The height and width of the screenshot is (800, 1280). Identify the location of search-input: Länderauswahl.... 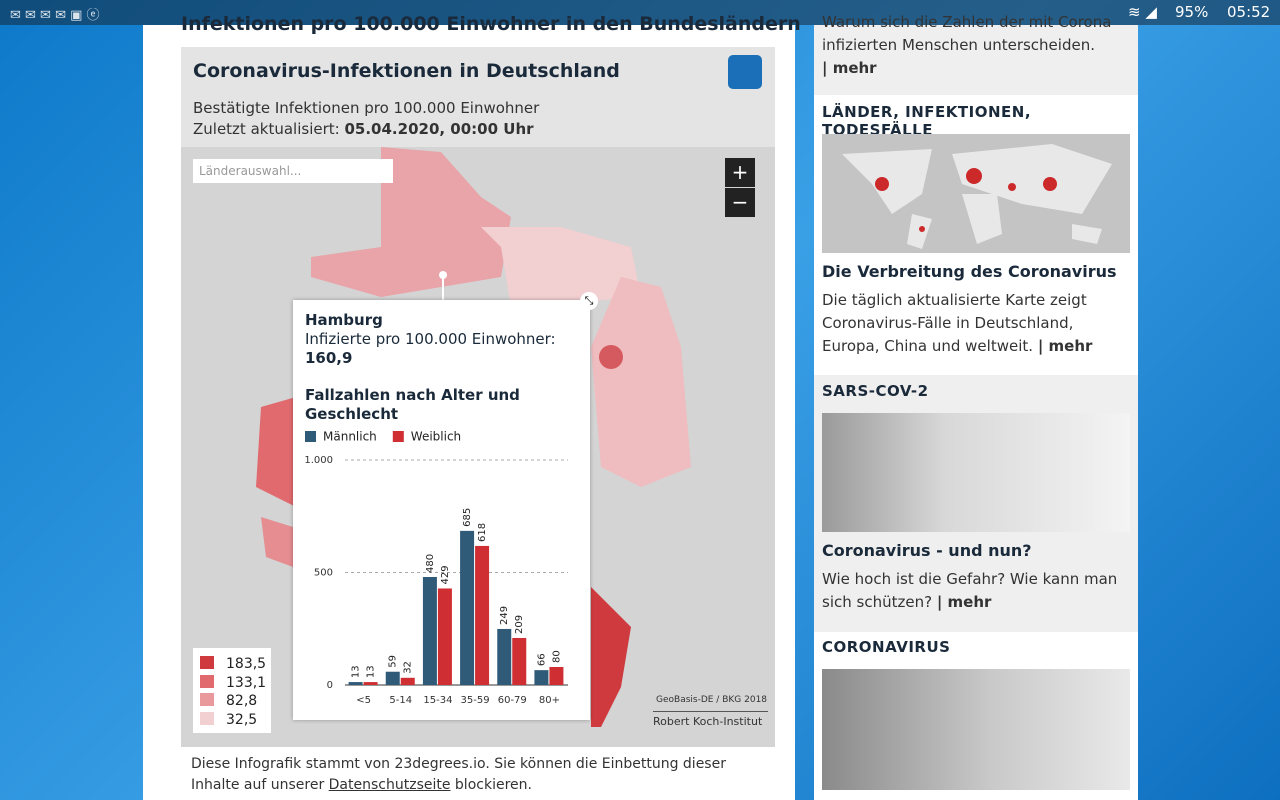
(293, 171).